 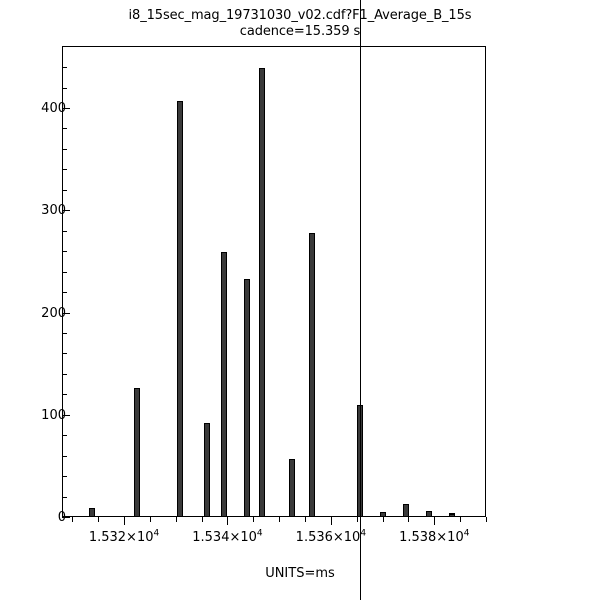 What do you see at coordinates (300, 31) in the screenshot?
I see `chart-subtitle: cadence=15.359 s` at bounding box center [300, 31].